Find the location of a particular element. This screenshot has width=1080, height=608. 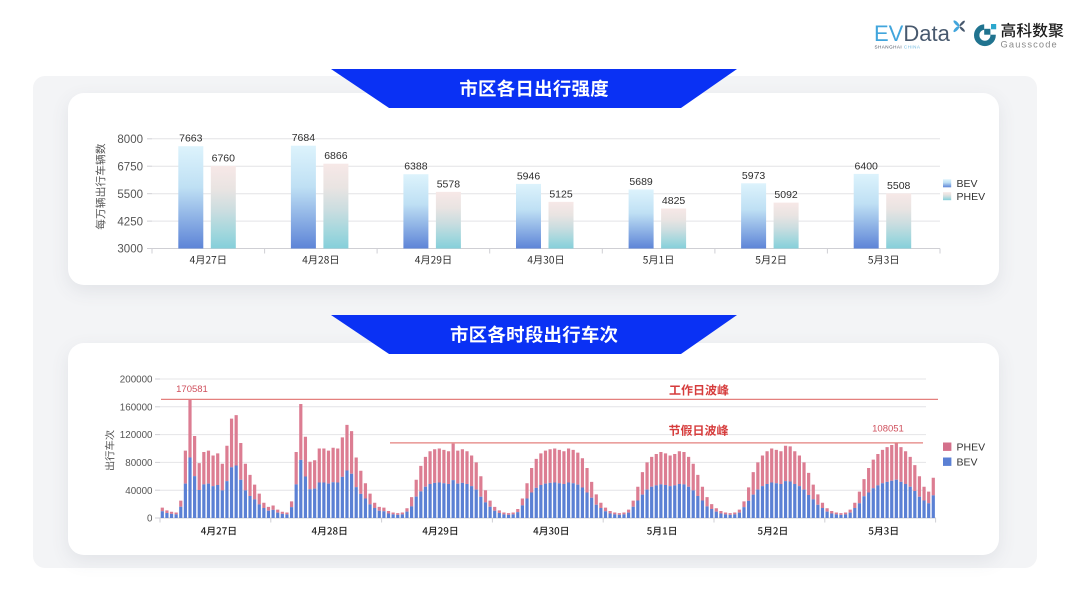

svg-text: 4825 is located at coordinates (674, 201).